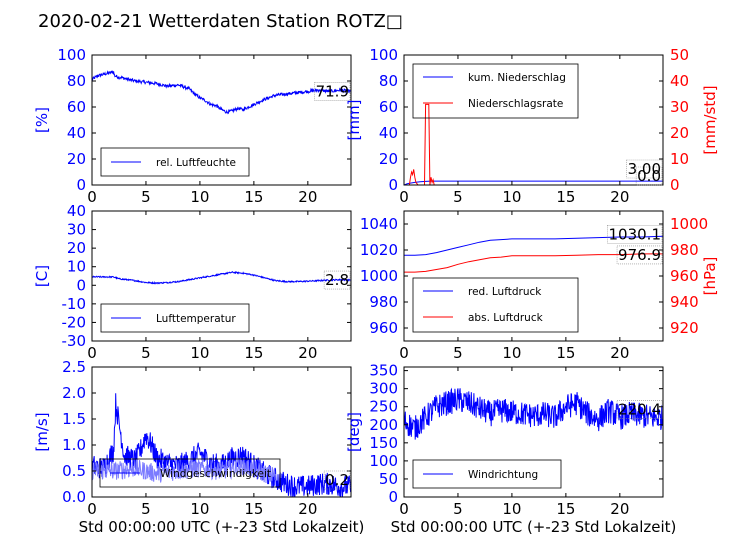  I want to click on series-line-abs-luftdruck, so click(533, 263).